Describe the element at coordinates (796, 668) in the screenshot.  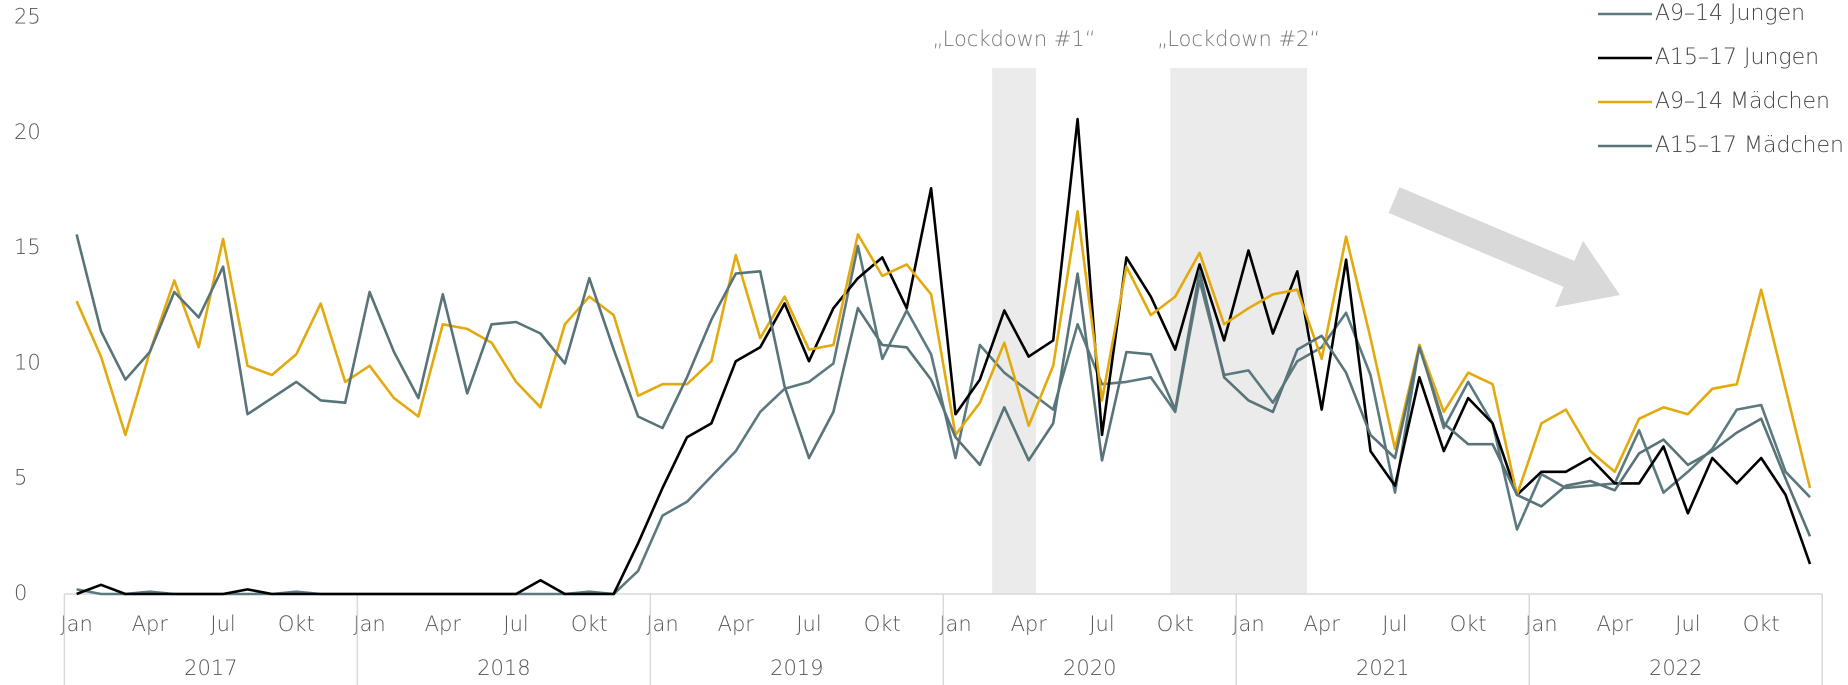
I see `year-label: 2019` at that location.